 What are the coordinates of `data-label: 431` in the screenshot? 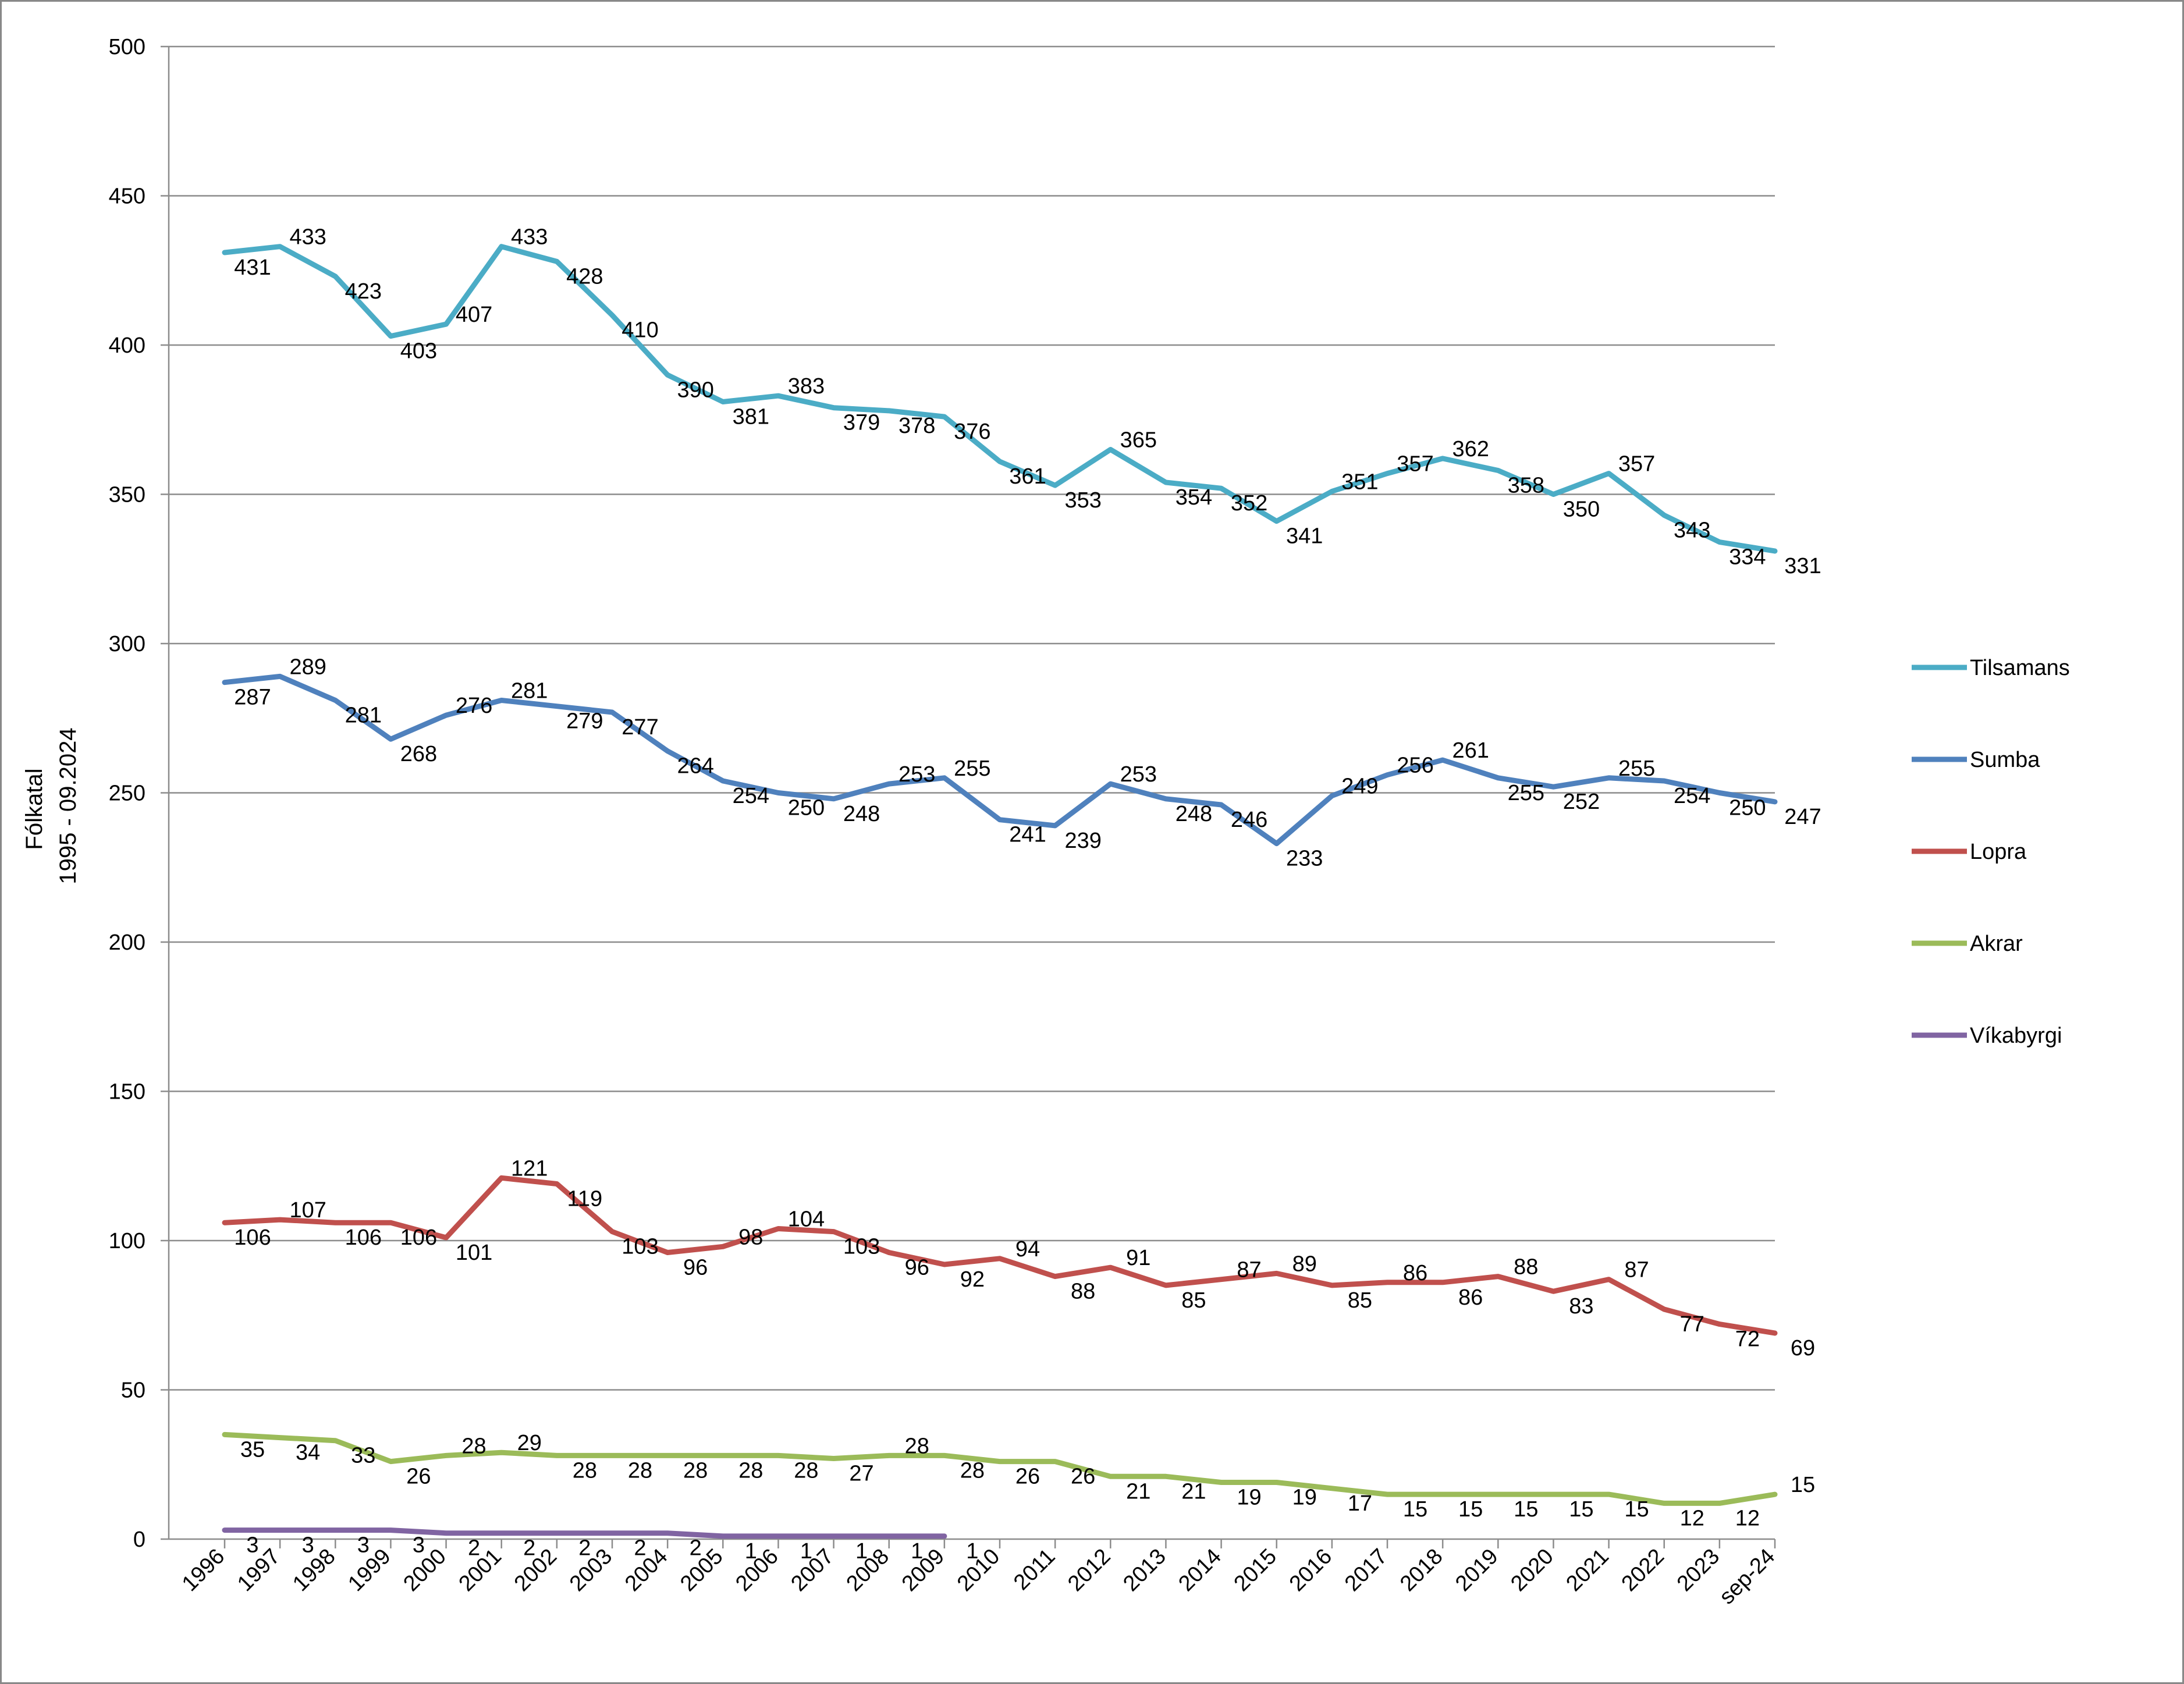 It's located at (252, 267).